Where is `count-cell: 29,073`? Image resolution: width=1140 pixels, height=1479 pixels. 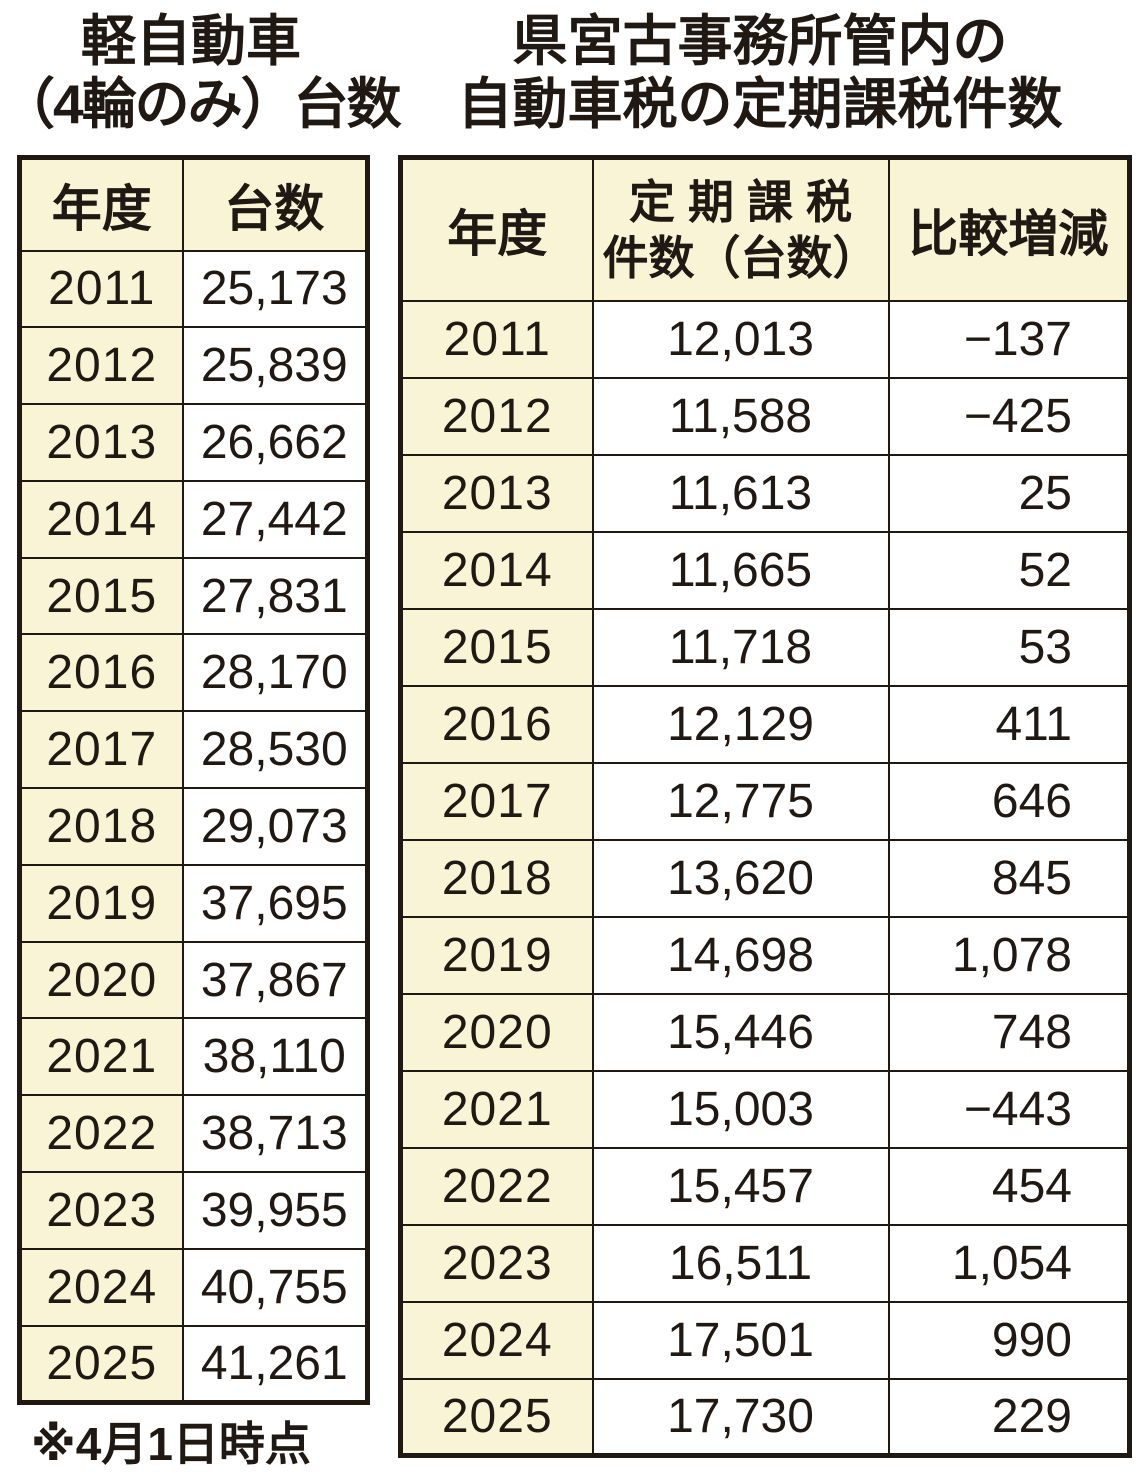 count-cell: 29,073 is located at coordinates (275, 826).